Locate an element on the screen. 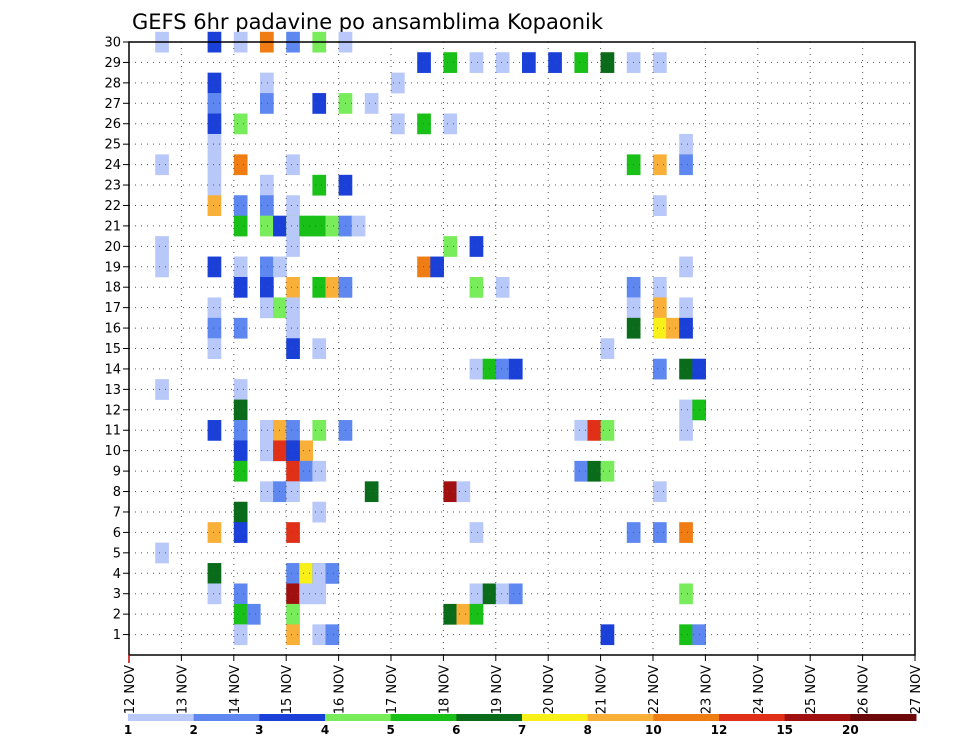 This screenshot has width=960, height=742. x-tick-label: 19 NOV is located at coordinates (497, 689).